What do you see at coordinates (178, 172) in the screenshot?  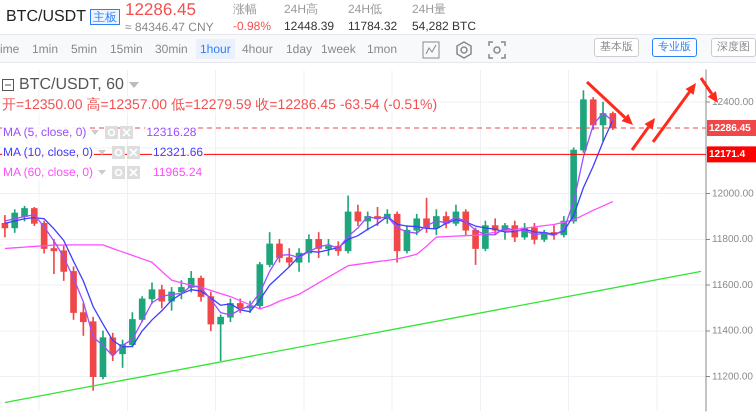 I see `annotation: 11965.24` at bounding box center [178, 172].